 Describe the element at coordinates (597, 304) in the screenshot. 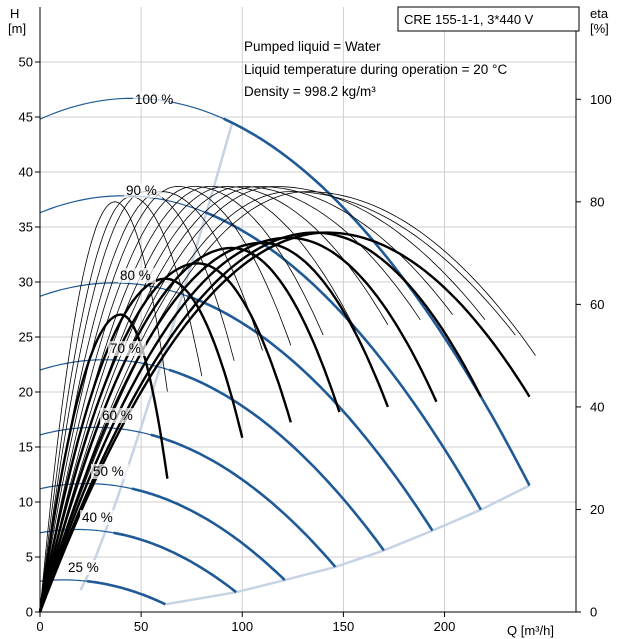

I see `y-right-tick-label: 60` at that location.